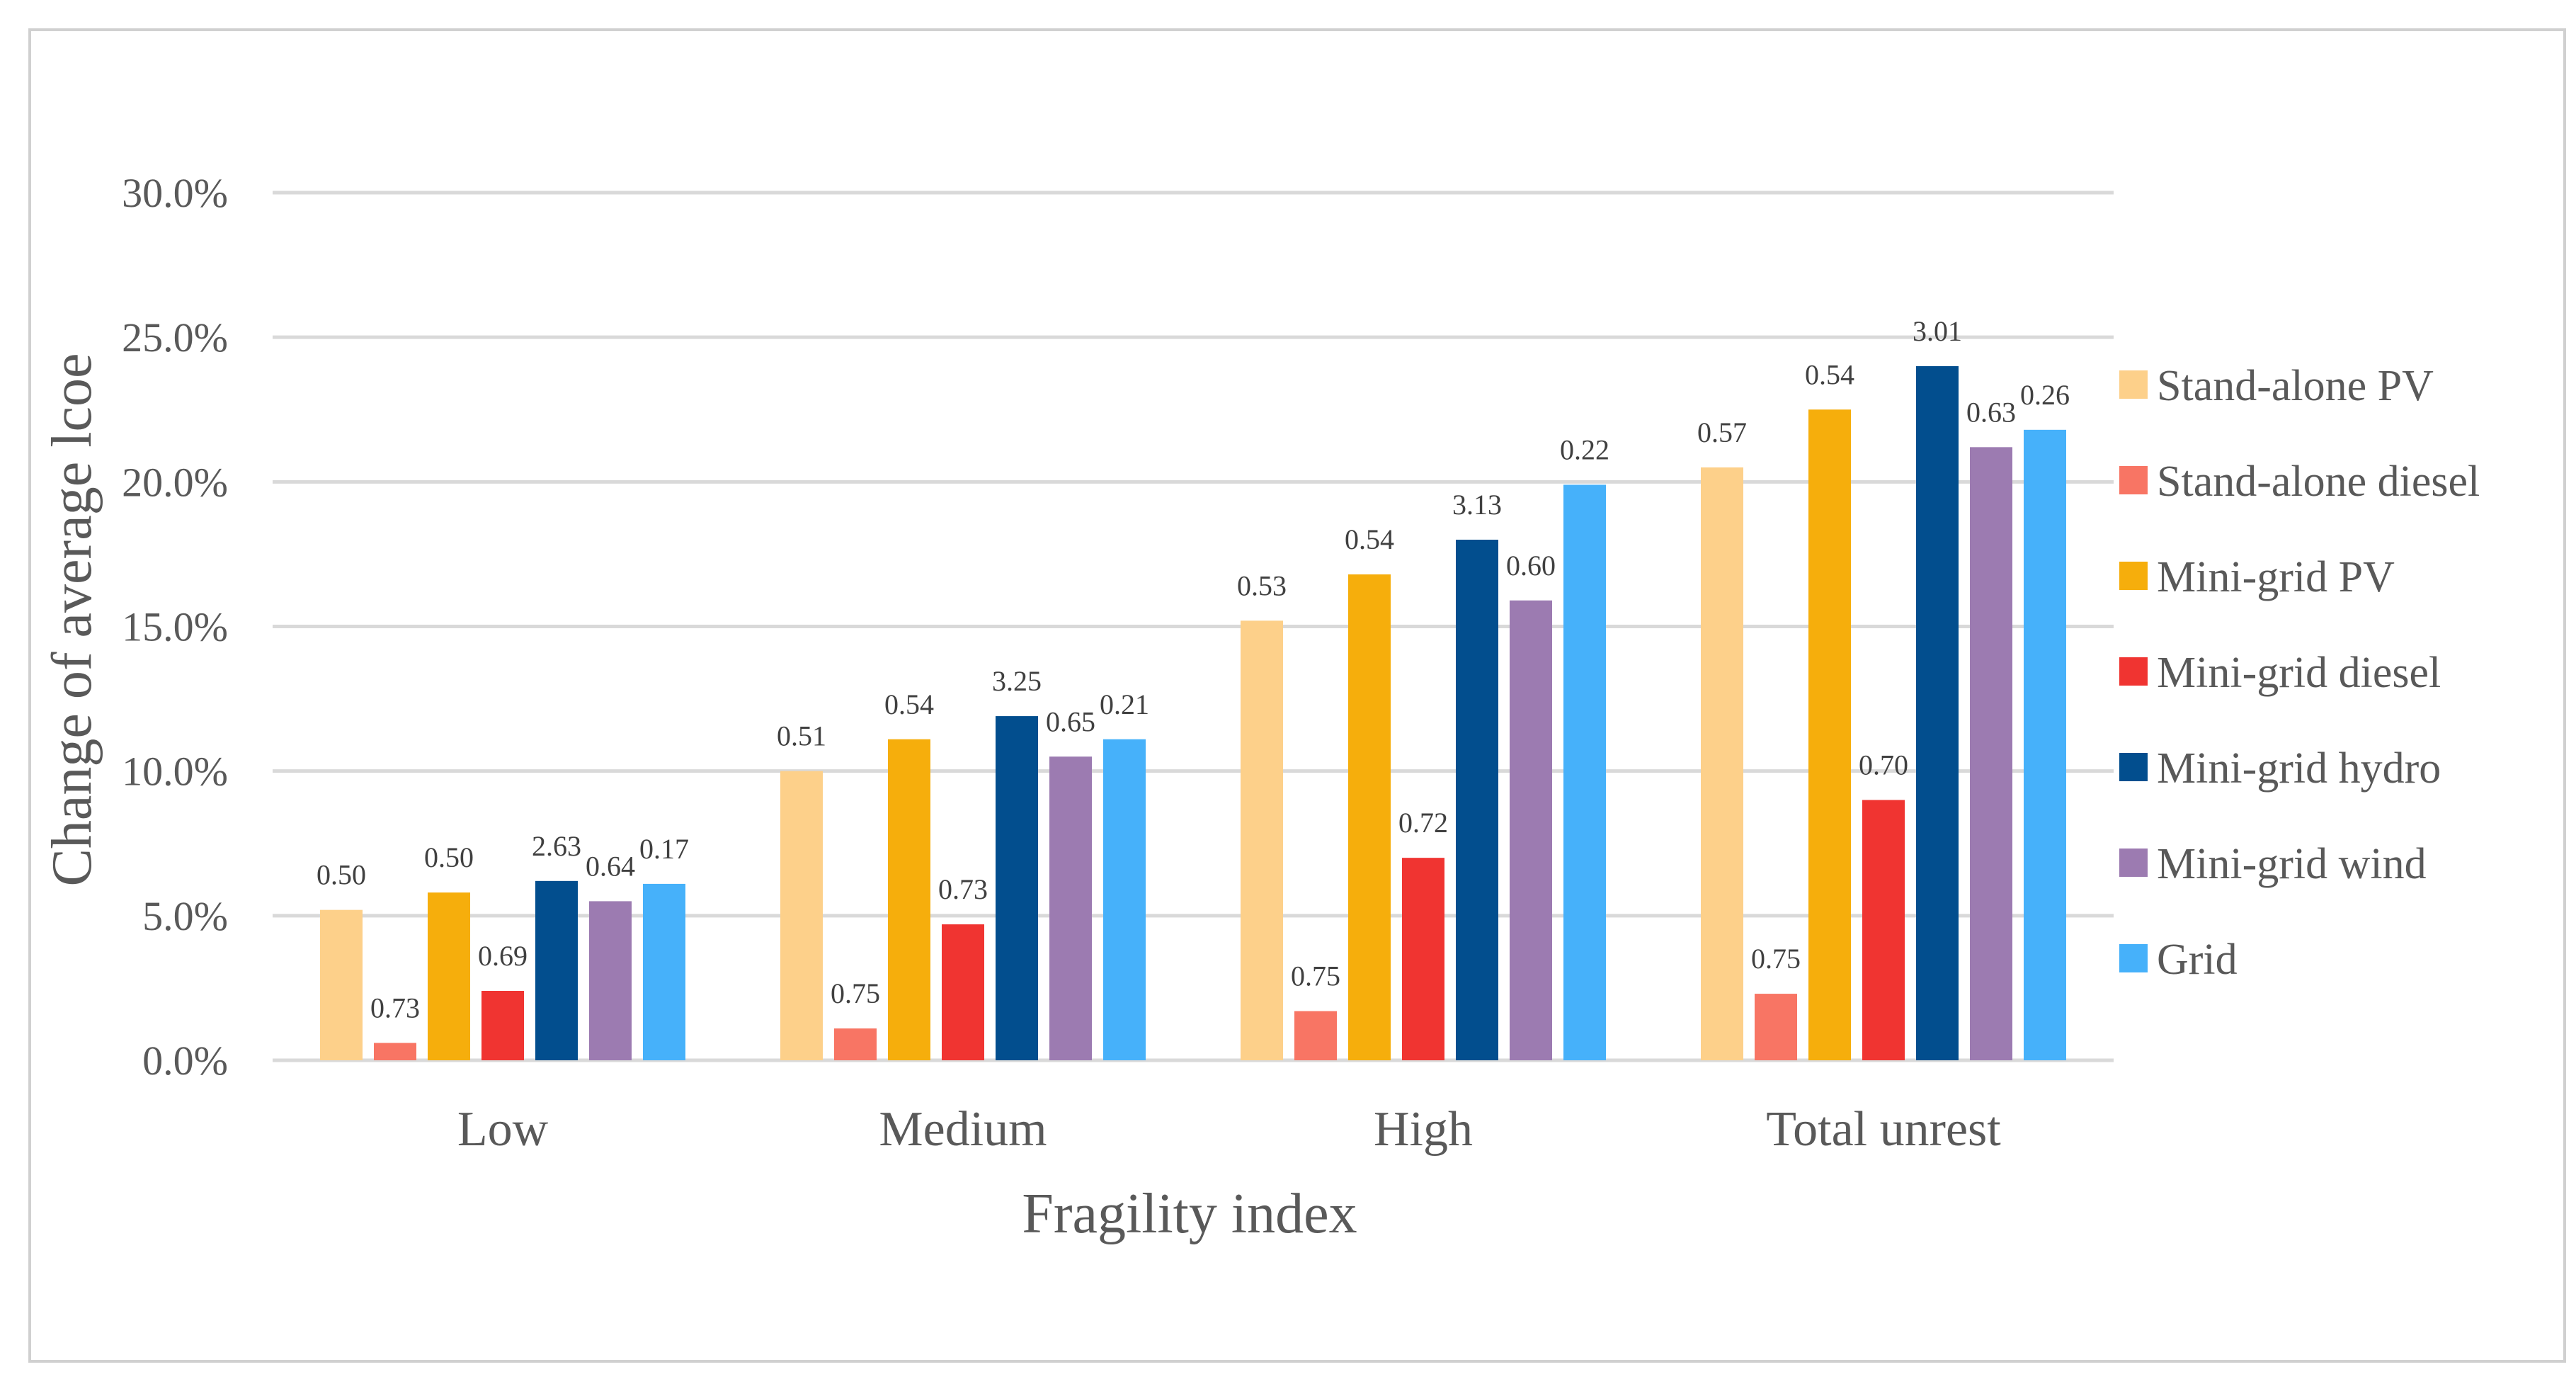  What do you see at coordinates (1991, 412) in the screenshot?
I see `data-label: 0.63` at bounding box center [1991, 412].